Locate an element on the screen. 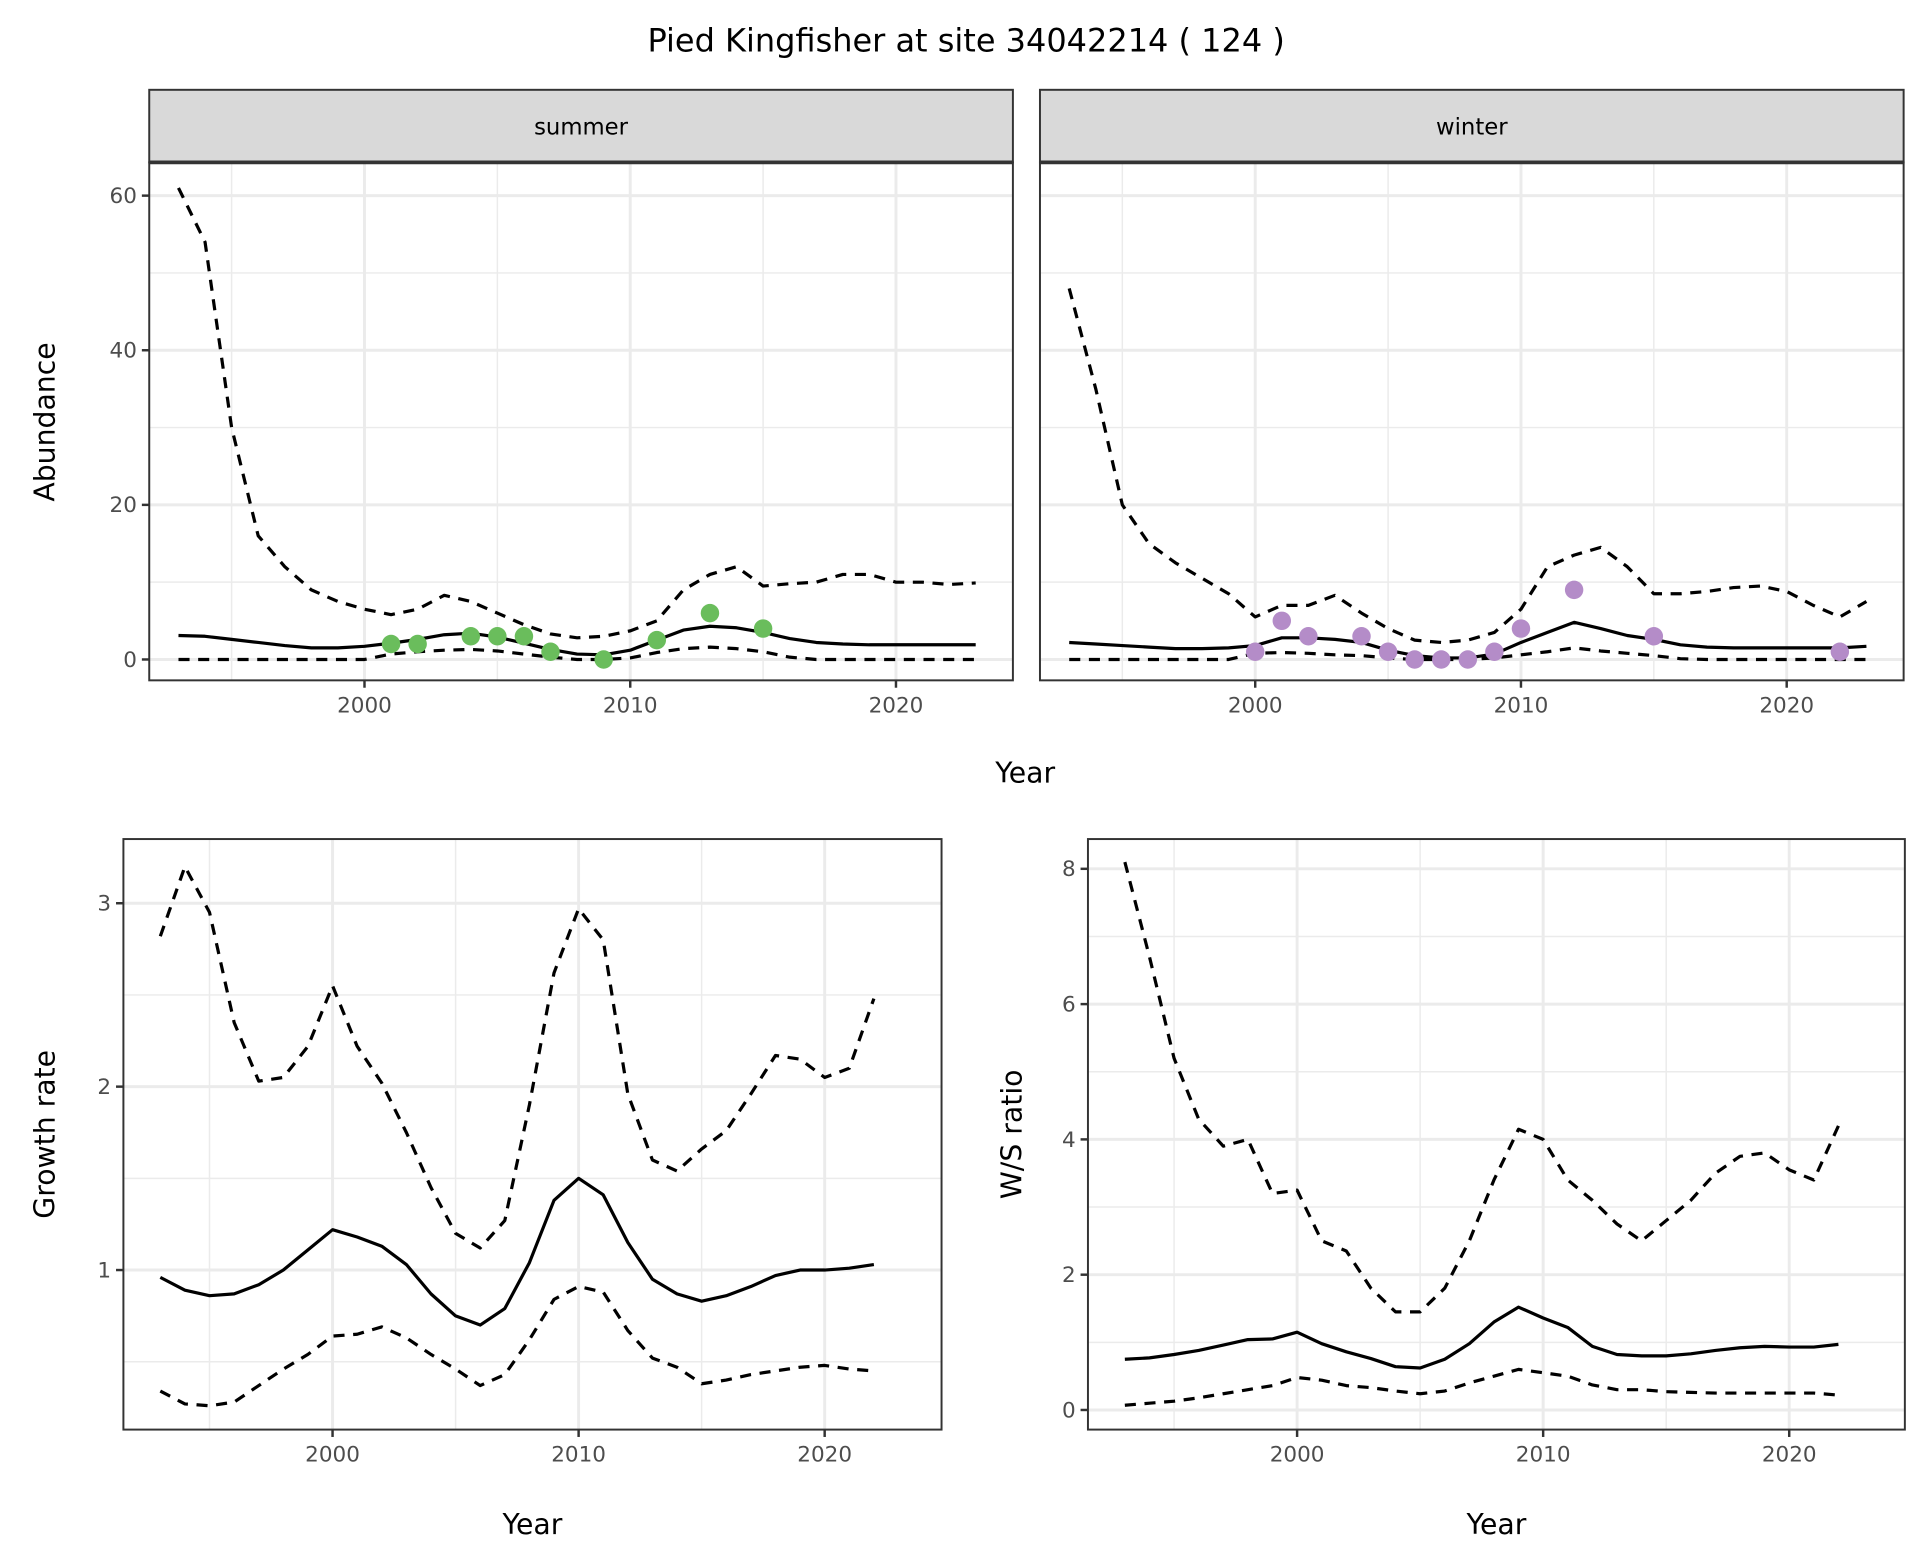 The image size is (1920, 1560). y-tick-label: 60 is located at coordinates (123, 196).